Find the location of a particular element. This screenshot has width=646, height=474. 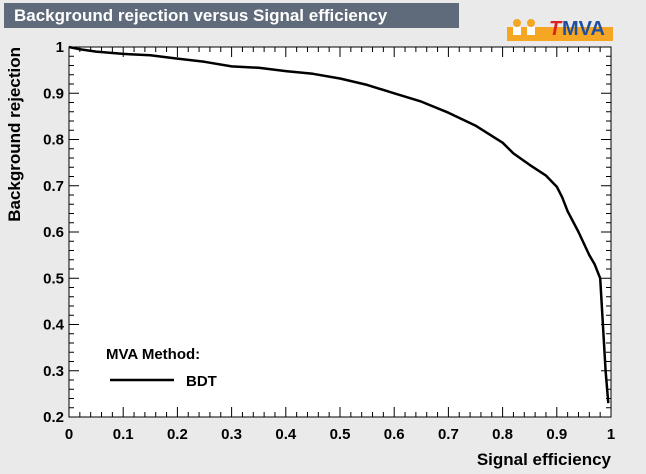

y-axis-tick-labels: 0.2 0.3 0.4 0.5 0.6 0.7 0.8 0.9 1 is located at coordinates (54, 232).